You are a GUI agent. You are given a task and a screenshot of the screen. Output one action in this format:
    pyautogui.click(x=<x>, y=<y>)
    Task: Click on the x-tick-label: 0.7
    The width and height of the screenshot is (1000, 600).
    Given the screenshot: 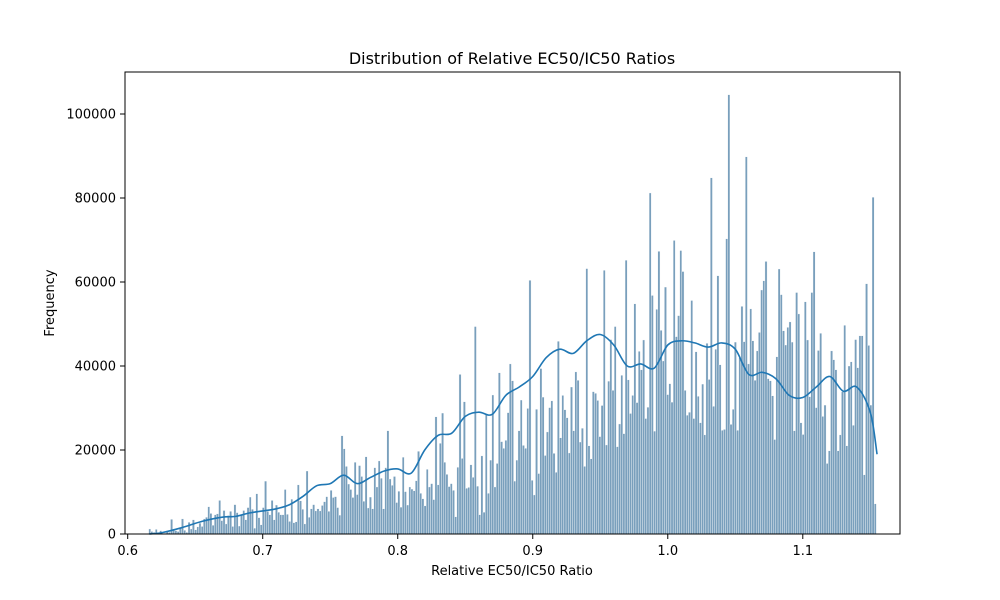 What is the action you would take?
    pyautogui.click(x=262, y=551)
    